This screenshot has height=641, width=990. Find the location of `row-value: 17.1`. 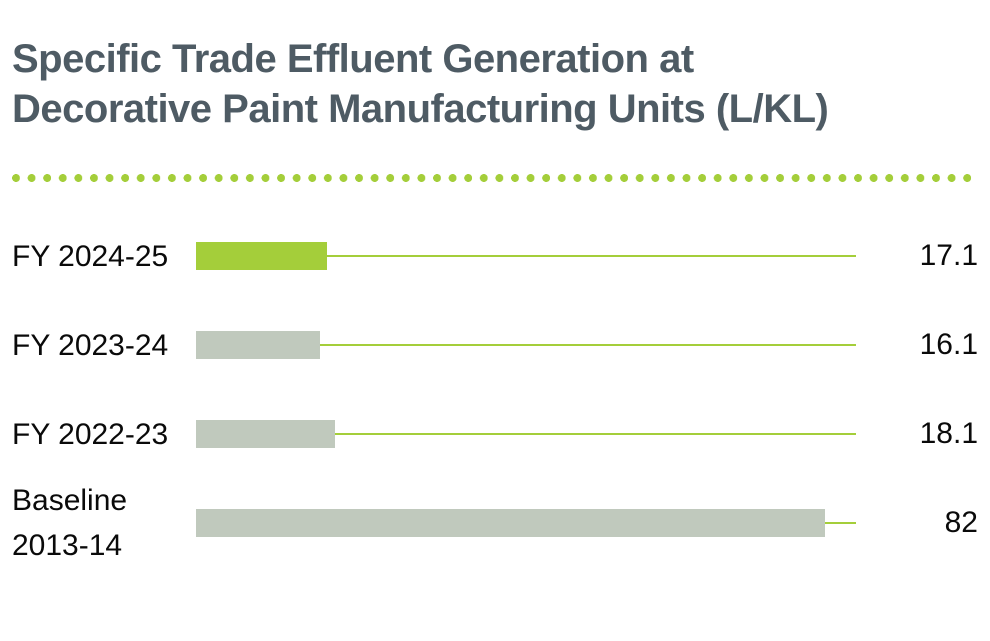

row-value: 17.1 is located at coordinates (948, 255).